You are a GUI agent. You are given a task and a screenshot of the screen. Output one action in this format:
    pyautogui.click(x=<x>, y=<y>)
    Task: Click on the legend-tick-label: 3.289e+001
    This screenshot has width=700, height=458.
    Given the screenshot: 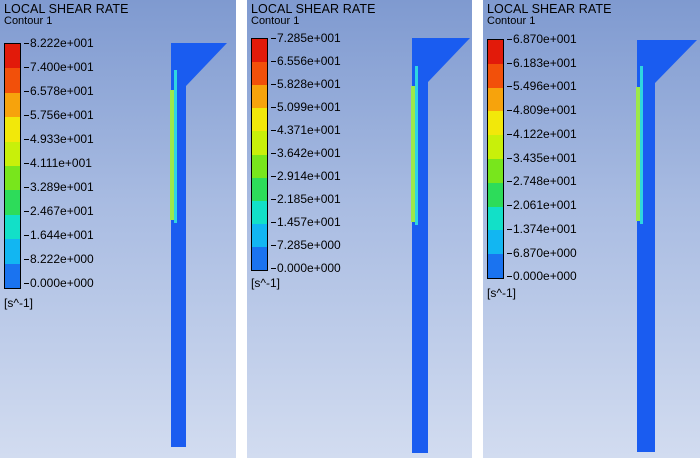 What is the action you would take?
    pyautogui.click(x=59, y=187)
    